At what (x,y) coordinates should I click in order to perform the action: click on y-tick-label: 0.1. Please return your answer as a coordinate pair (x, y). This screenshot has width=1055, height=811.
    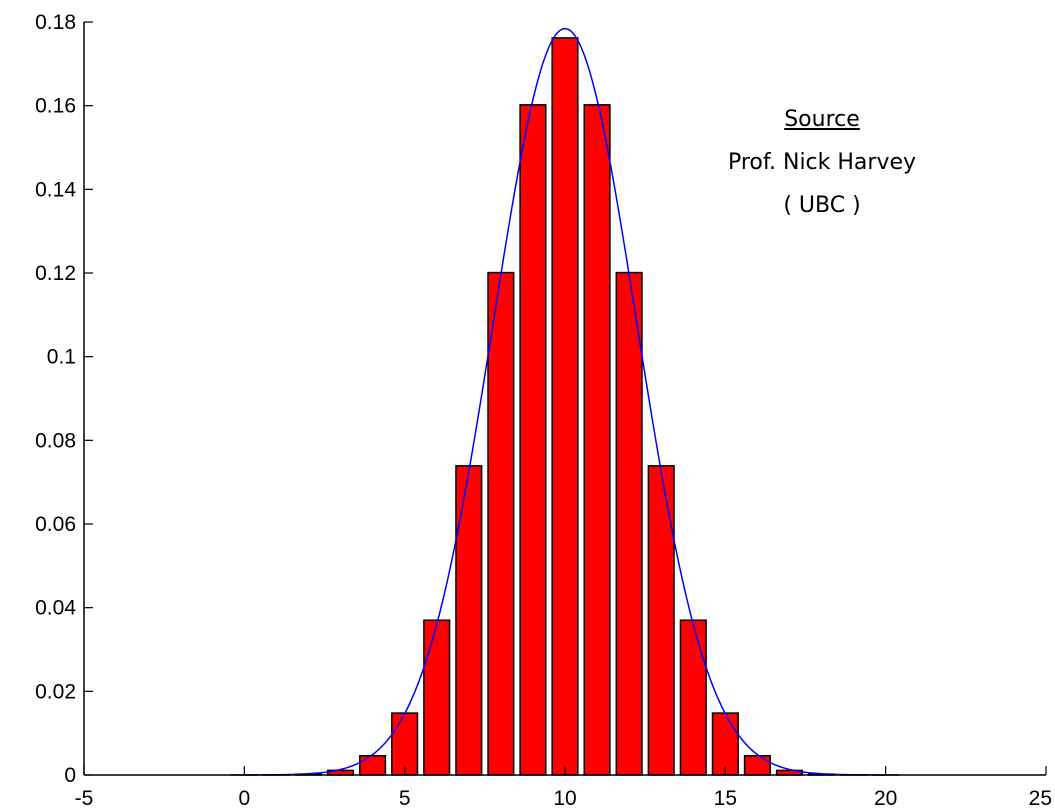
    Looking at the image, I should click on (61, 357).